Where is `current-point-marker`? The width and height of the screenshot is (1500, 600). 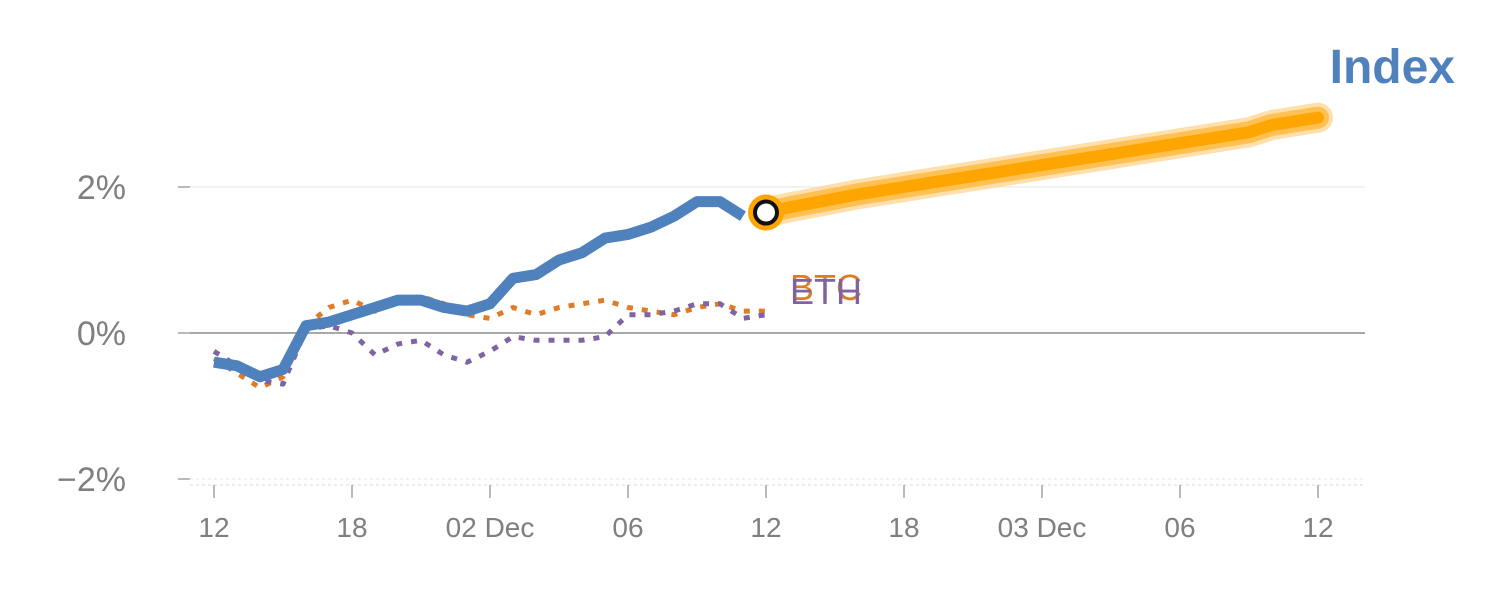
current-point-marker is located at coordinates (766, 212).